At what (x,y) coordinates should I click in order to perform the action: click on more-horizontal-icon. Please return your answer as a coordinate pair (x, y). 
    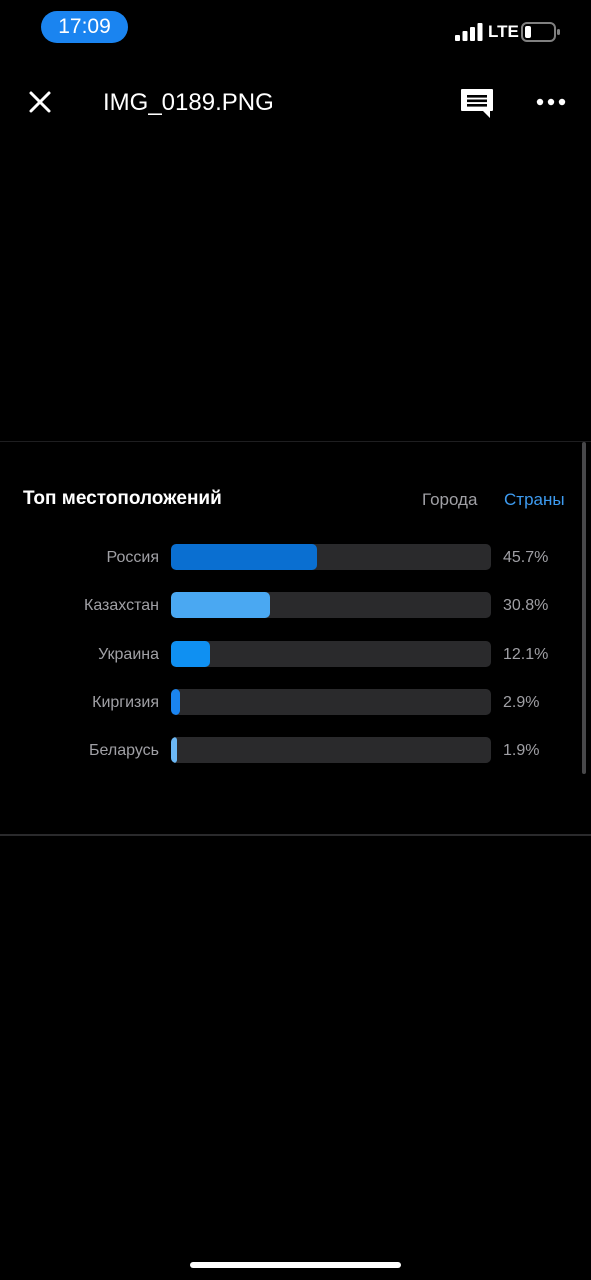
    Looking at the image, I should click on (551, 102).